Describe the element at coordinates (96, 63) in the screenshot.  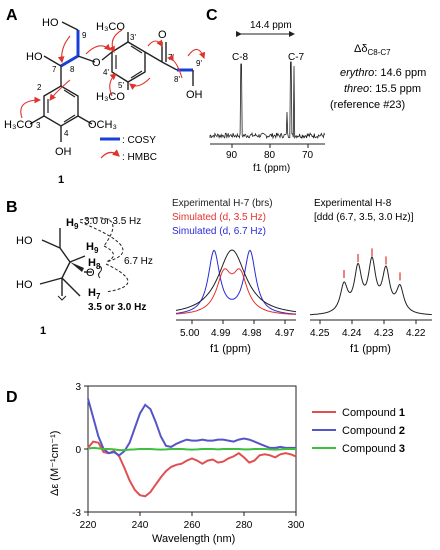
I see `label-o-ether: O` at that location.